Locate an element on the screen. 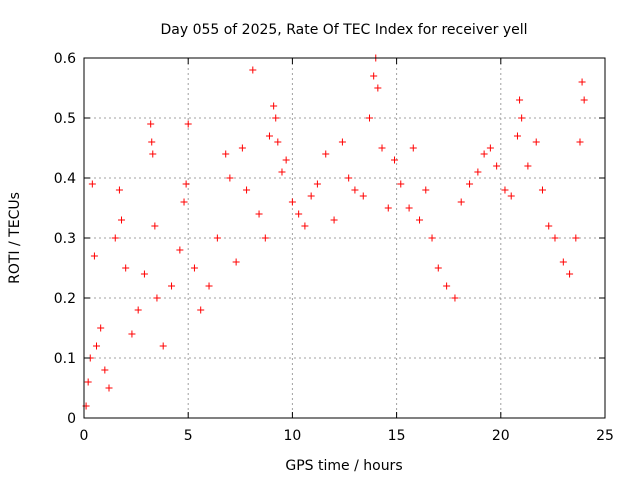  x-tick-label: 15 is located at coordinates (397, 436).